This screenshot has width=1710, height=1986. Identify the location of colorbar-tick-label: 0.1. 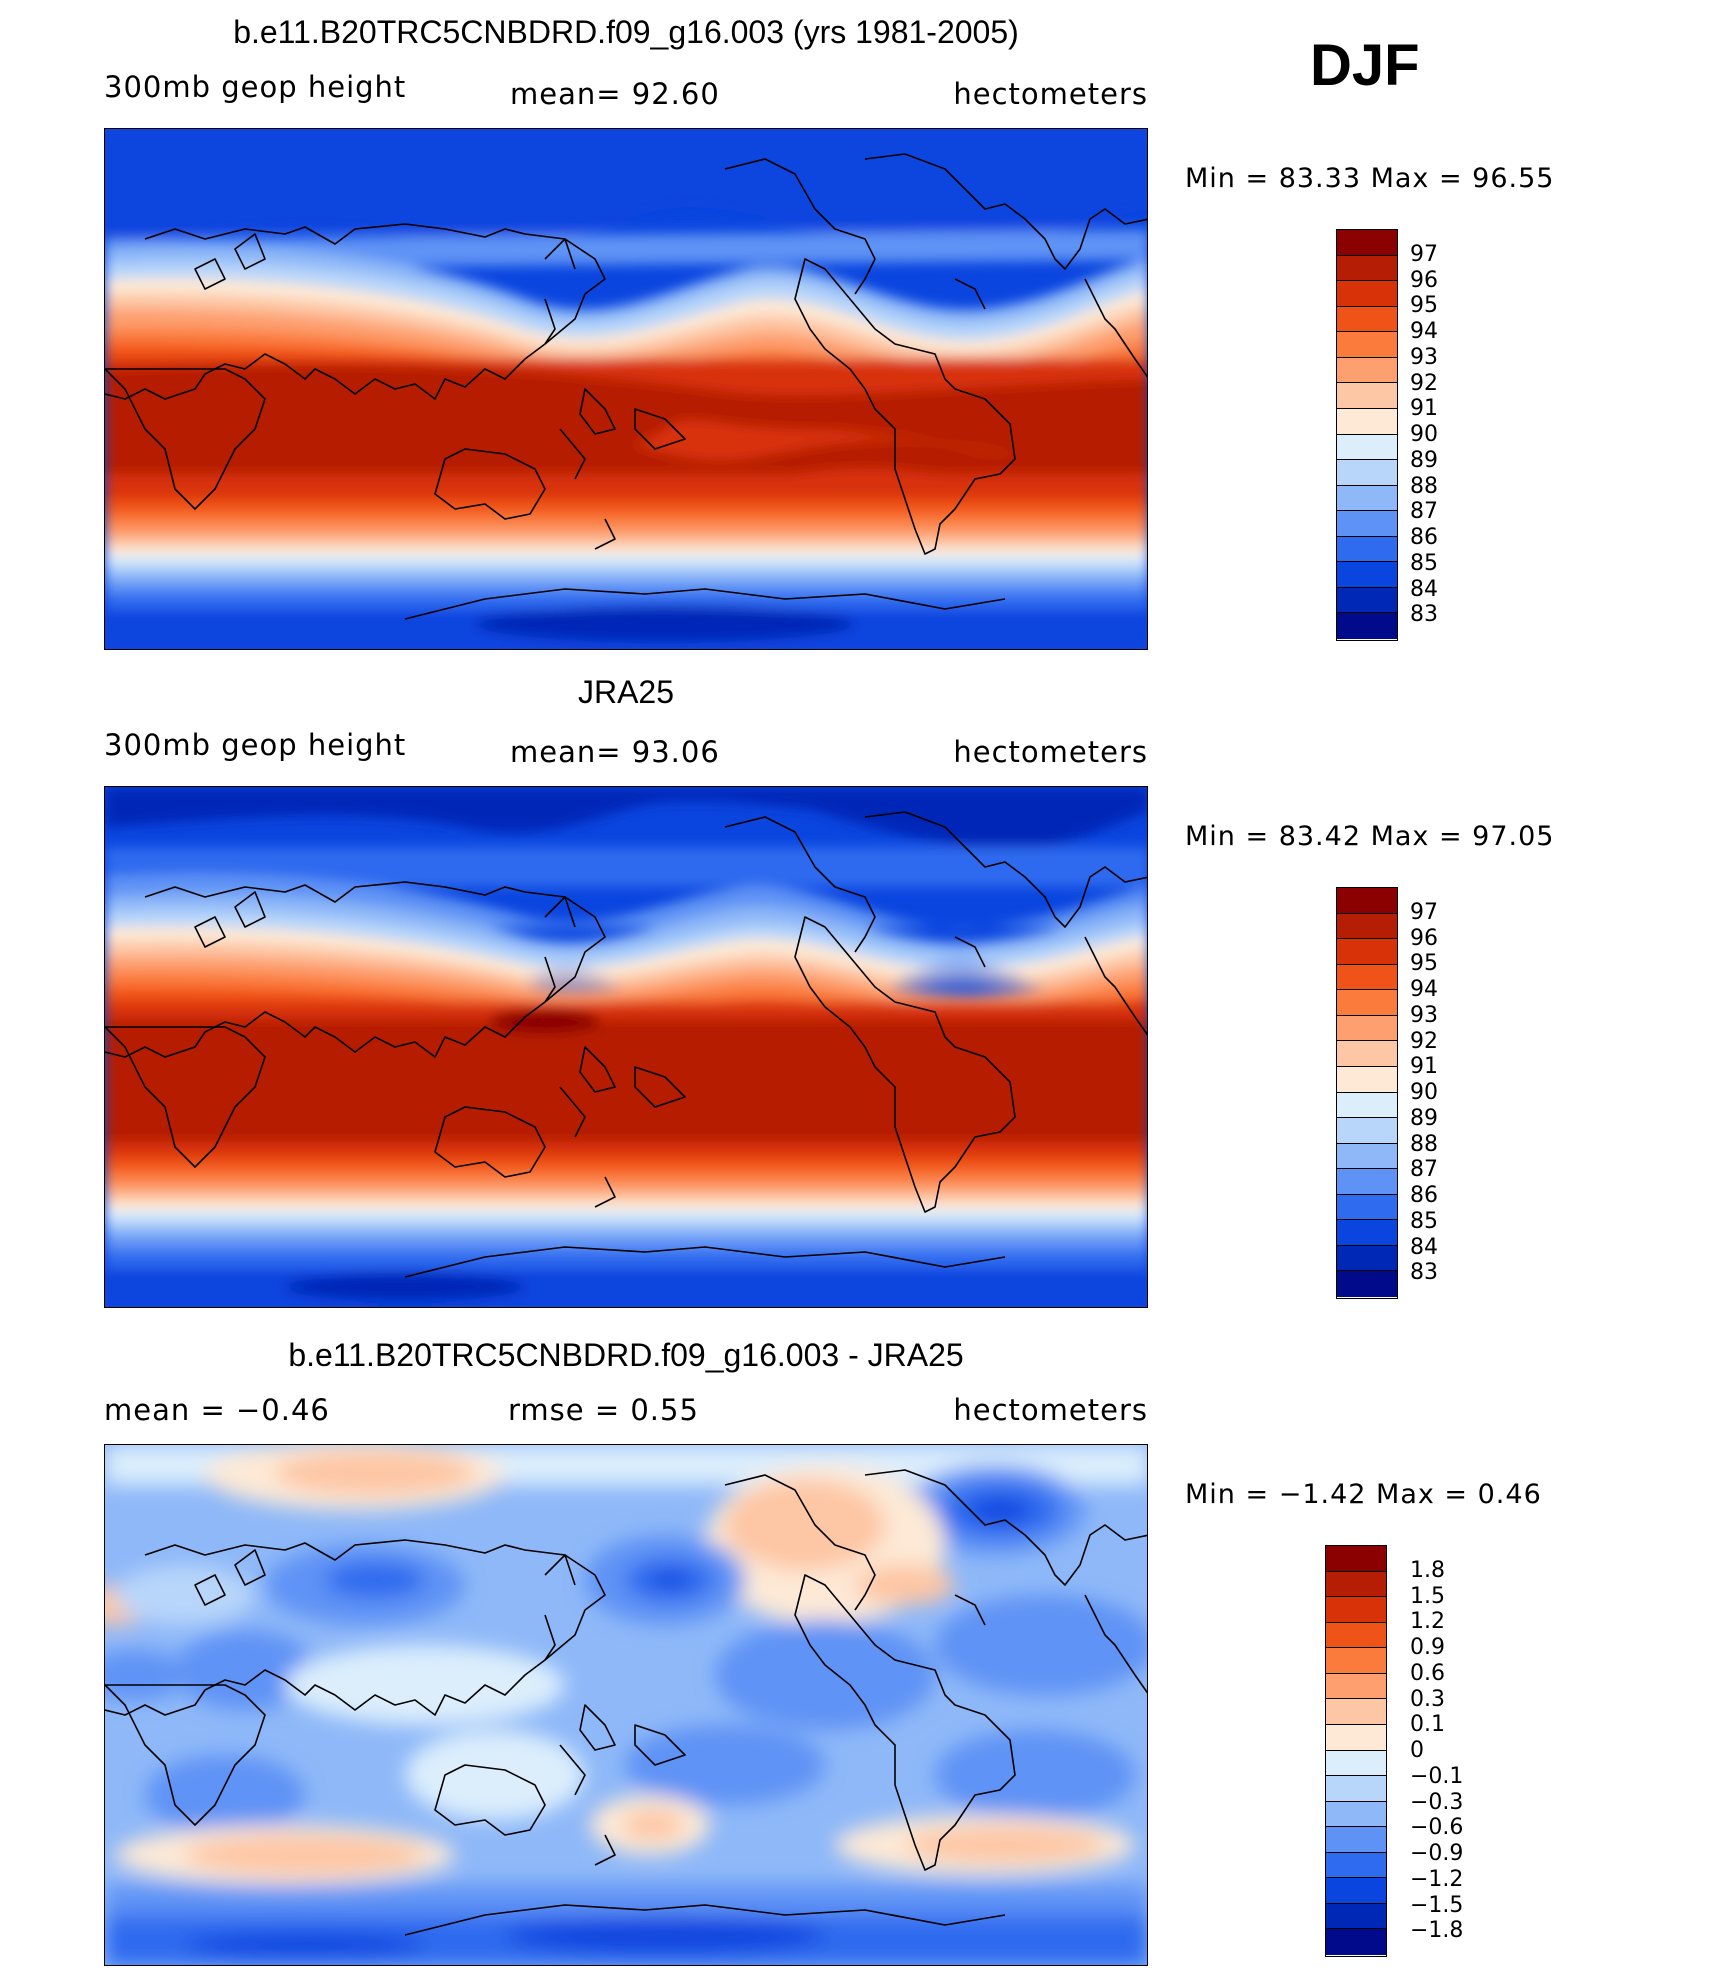
(1427, 1725).